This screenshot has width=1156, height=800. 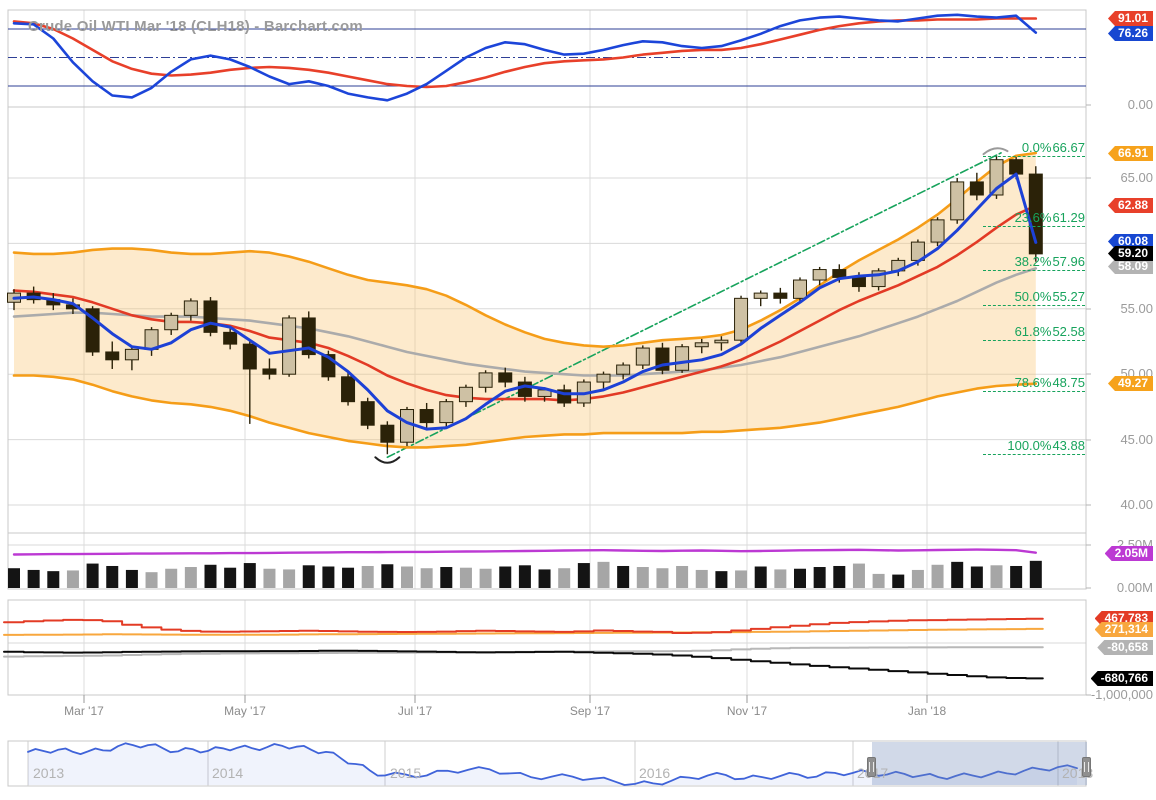 I want to click on xlabel-sep17: Sep '17, so click(x=590, y=711).